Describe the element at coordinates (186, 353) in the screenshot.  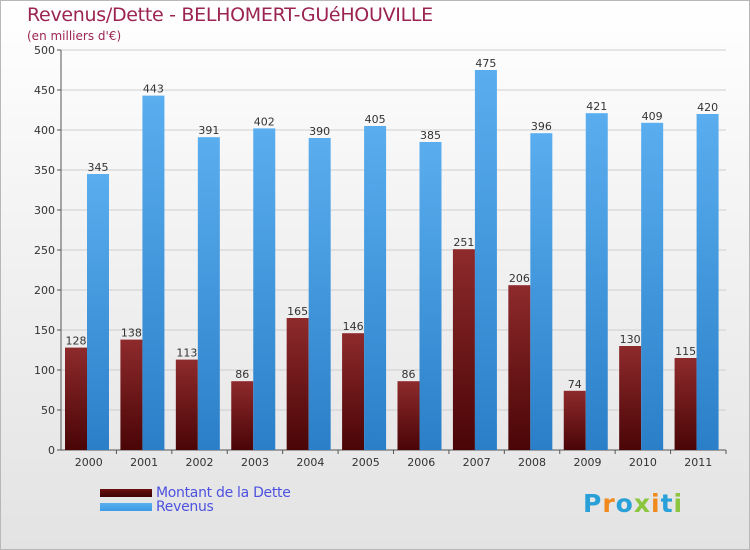
I see `data-label-debt: 113` at that location.